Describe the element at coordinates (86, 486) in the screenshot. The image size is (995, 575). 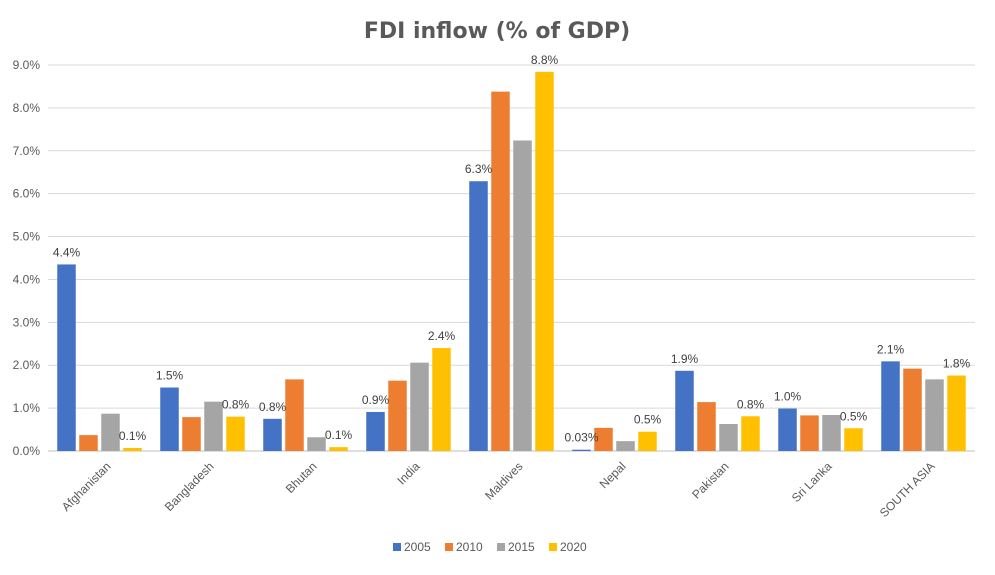
I see `x-category-label: Afghanistan` at that location.